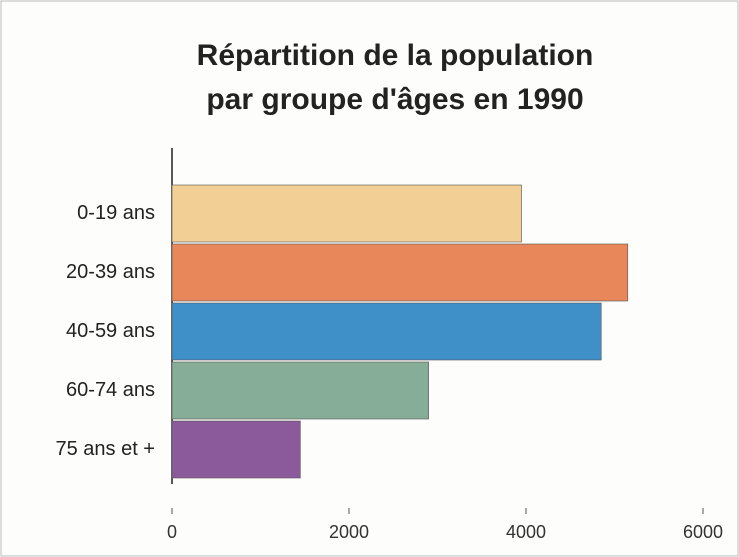 Image resolution: width=739 pixels, height=557 pixels. I want to click on chart-title: par groupe d'âges en 1990, so click(394, 99).